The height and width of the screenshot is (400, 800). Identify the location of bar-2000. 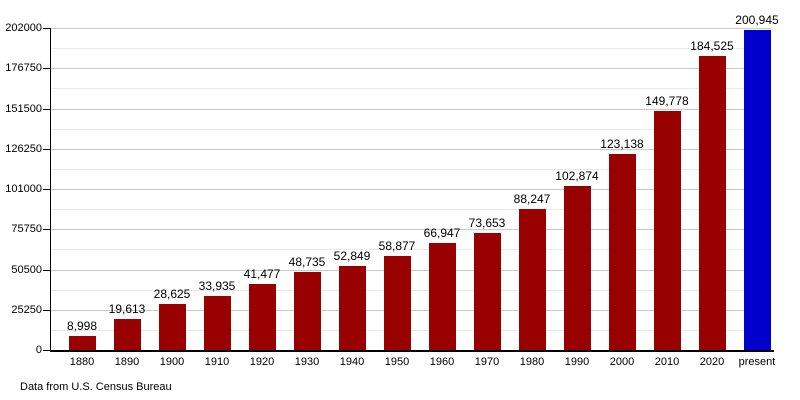
(622, 251).